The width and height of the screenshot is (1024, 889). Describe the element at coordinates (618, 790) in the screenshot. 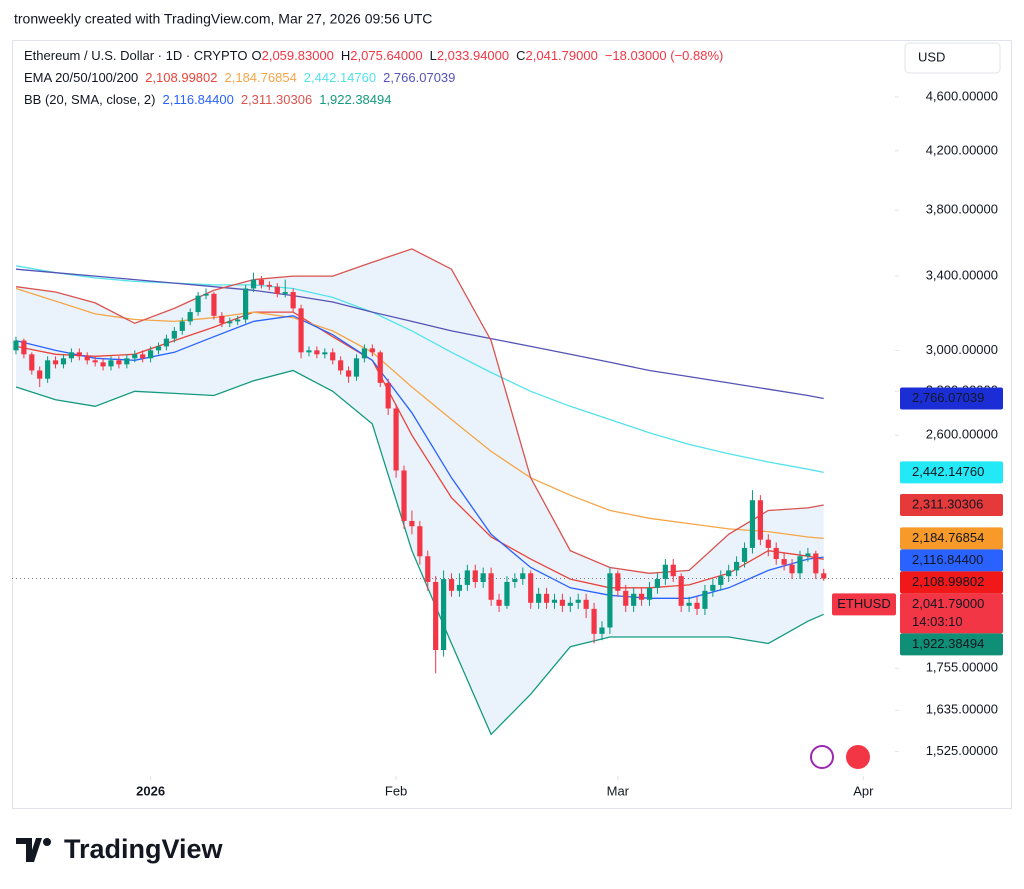

I see `x-tick-label: Mar` at that location.